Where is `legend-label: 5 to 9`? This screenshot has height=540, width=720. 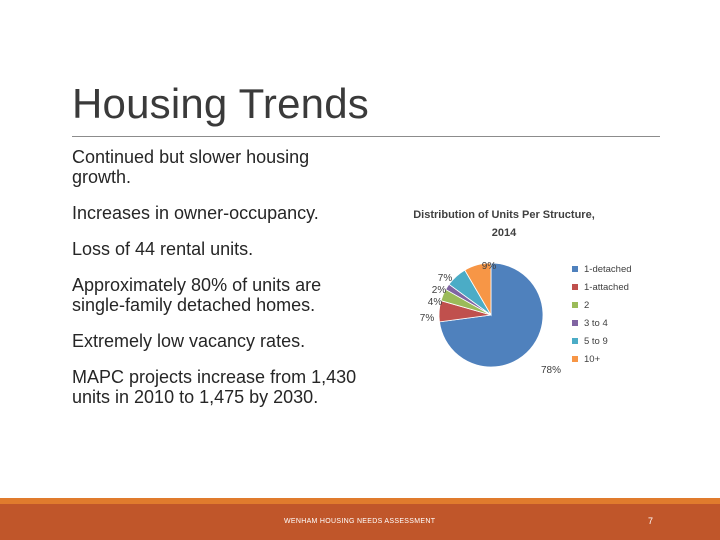 legend-label: 5 to 9 is located at coordinates (596, 341).